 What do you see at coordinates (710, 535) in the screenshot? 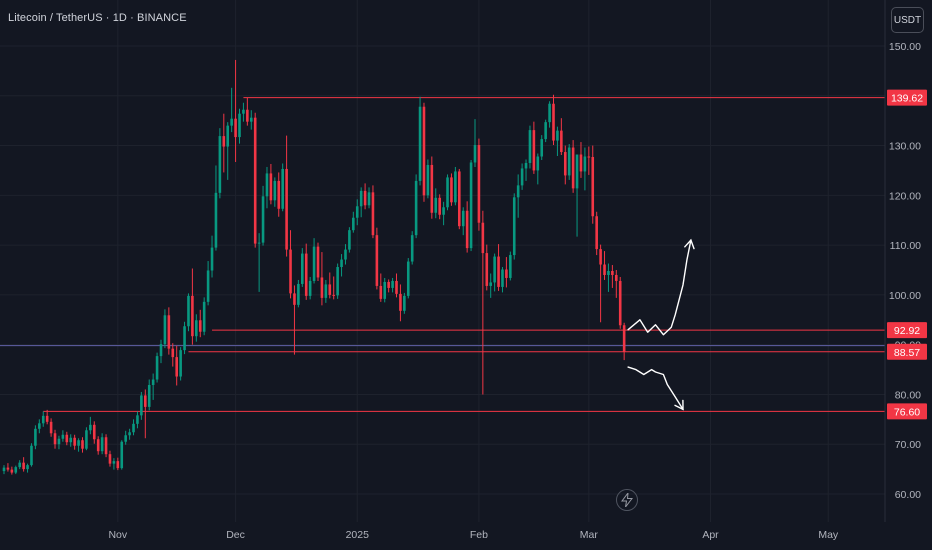
I see `time-tick-label: Apr` at bounding box center [710, 535].